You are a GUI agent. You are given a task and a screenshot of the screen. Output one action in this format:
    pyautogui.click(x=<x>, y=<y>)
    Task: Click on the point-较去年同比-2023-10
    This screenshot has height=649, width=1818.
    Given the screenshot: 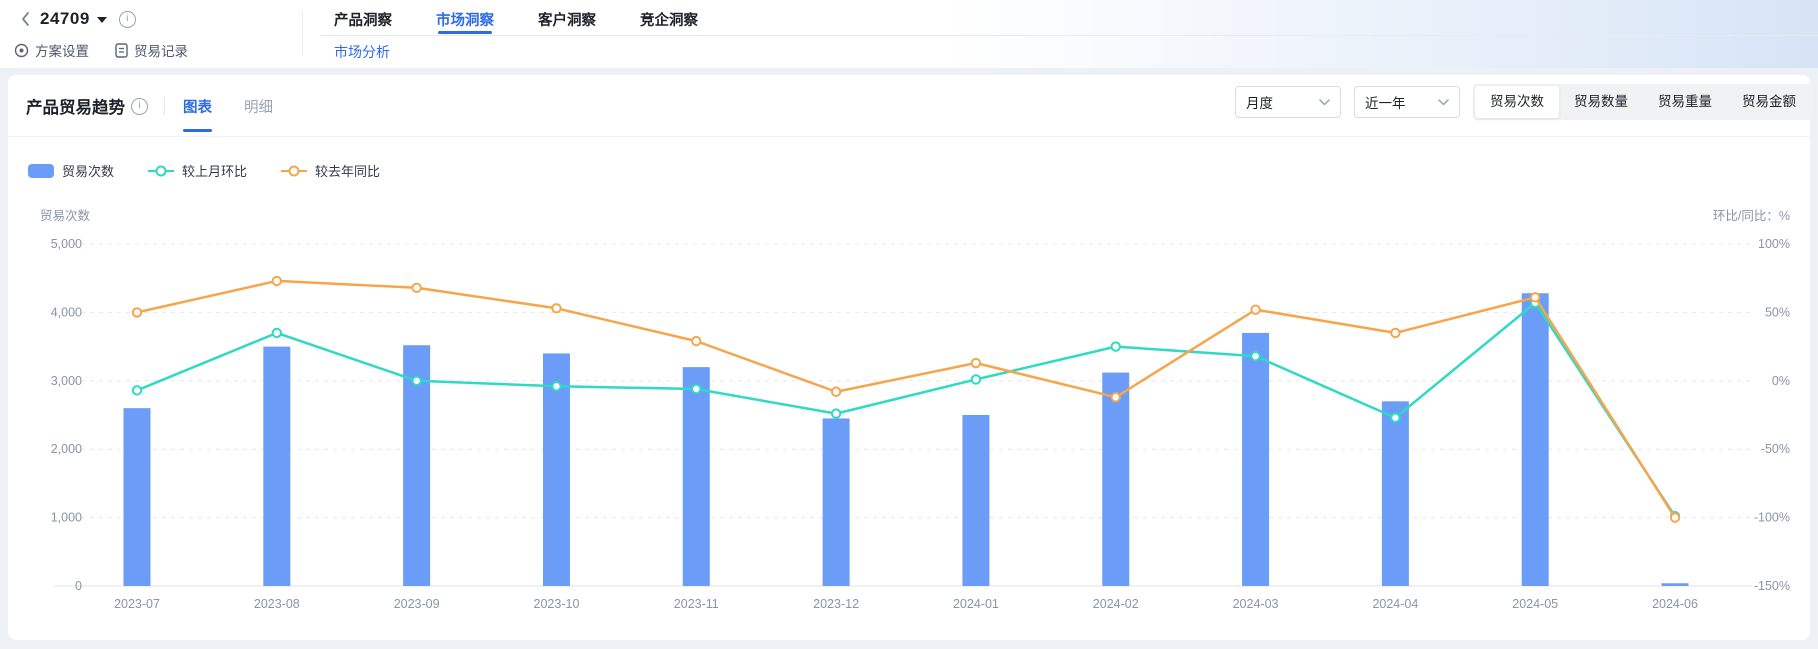 What is the action you would take?
    pyautogui.click(x=556, y=308)
    